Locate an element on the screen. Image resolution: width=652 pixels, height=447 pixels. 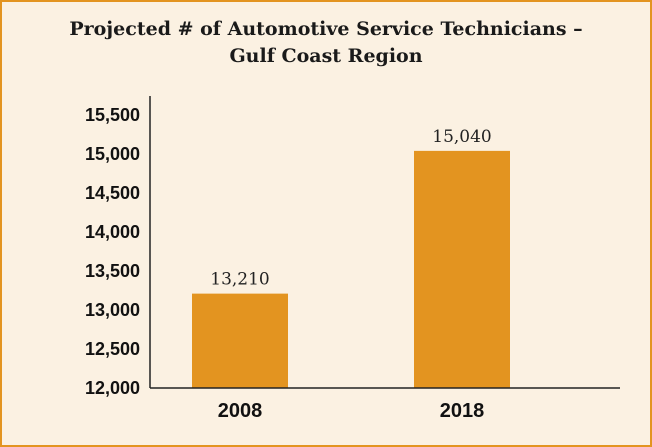
y-tick-label: 15,500 is located at coordinates (112, 115).